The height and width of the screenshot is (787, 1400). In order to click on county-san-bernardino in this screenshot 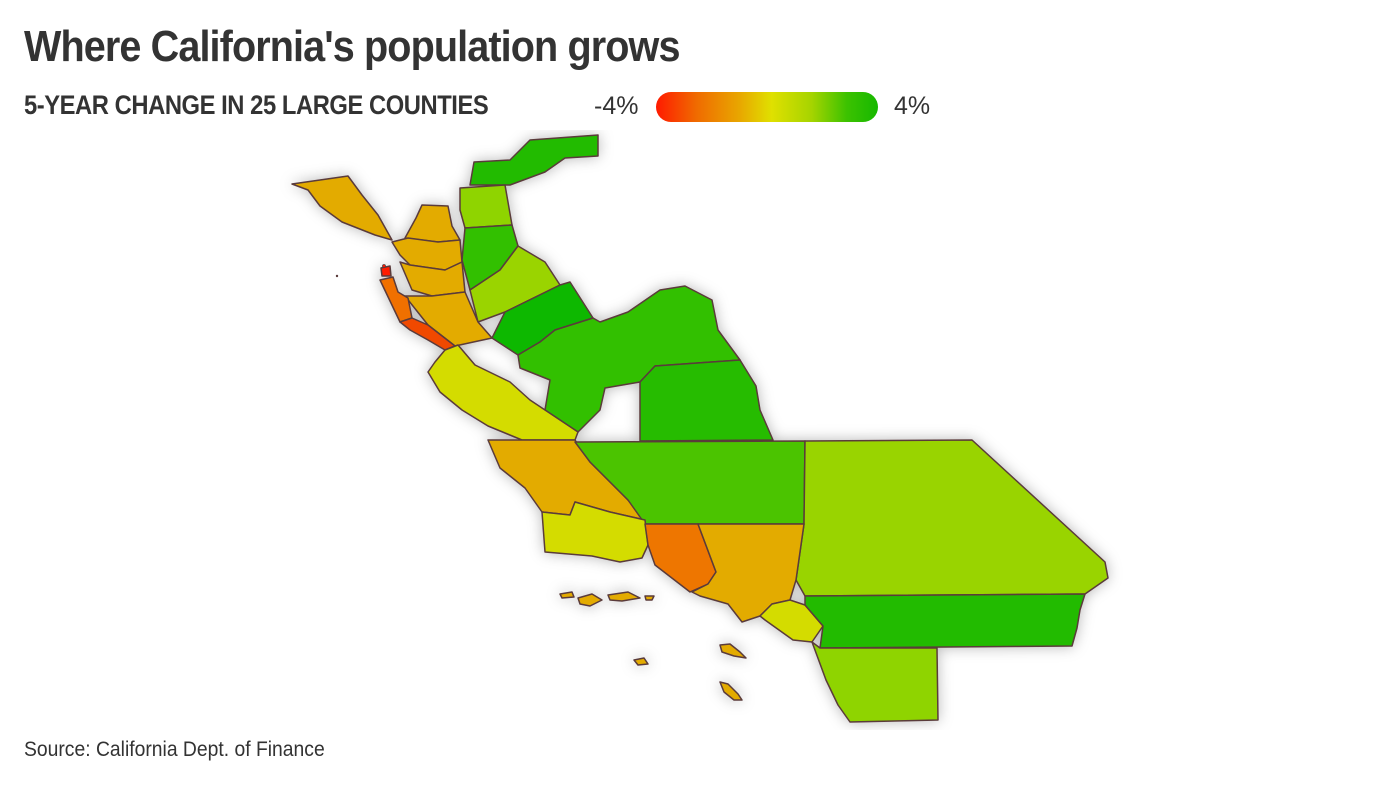, I will do `click(952, 518)`.